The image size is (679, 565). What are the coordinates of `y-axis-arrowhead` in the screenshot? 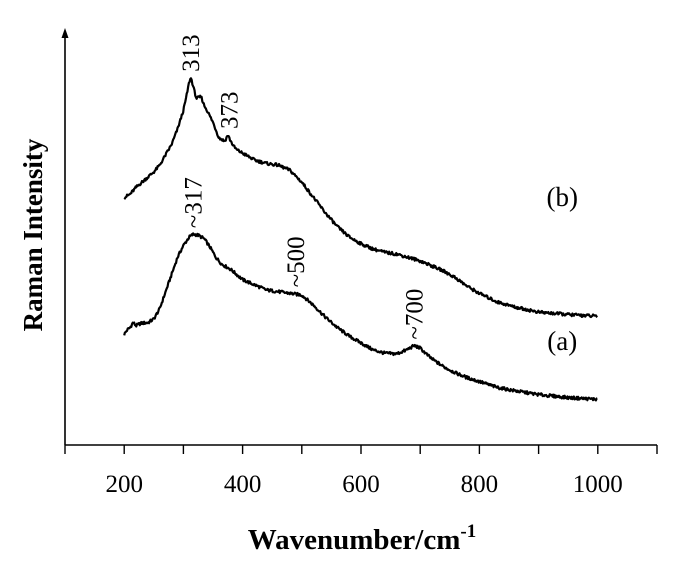 It's located at (65, 33).